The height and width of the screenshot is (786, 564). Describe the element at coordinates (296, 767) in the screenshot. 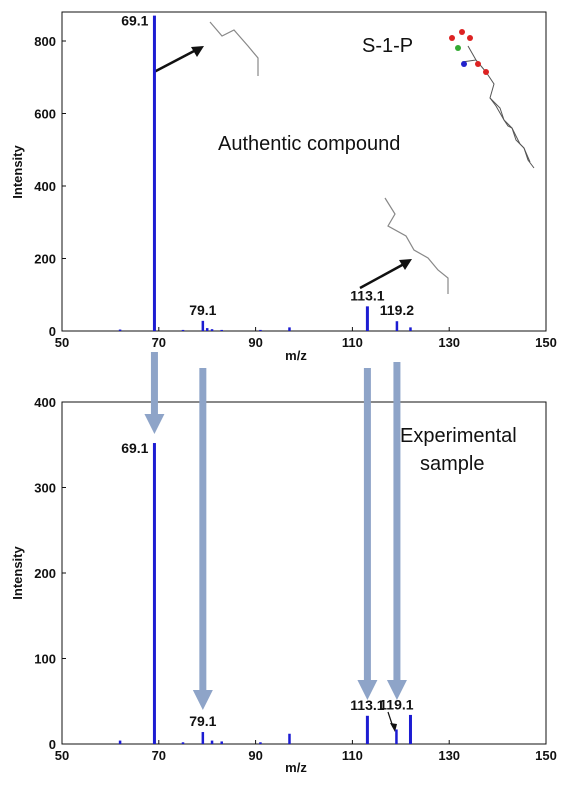

I see `bottom-x-axis-label: m/z` at that location.